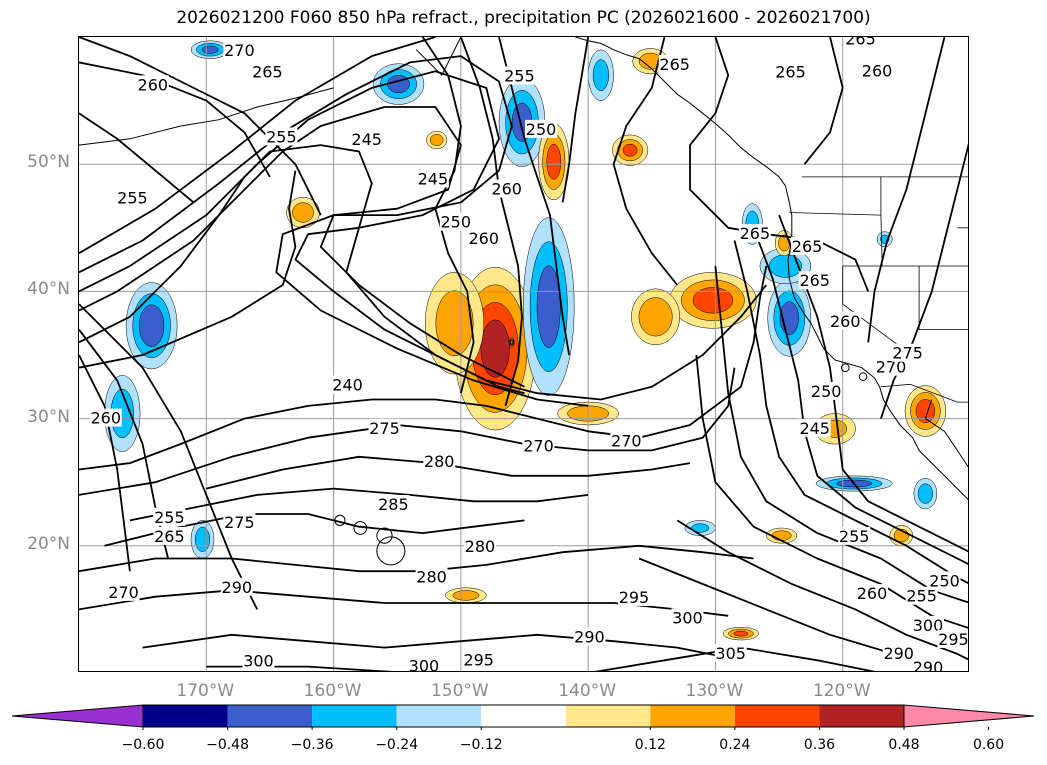  Describe the element at coordinates (928, 625) in the screenshot. I see `contour-label-48: 300` at that location.